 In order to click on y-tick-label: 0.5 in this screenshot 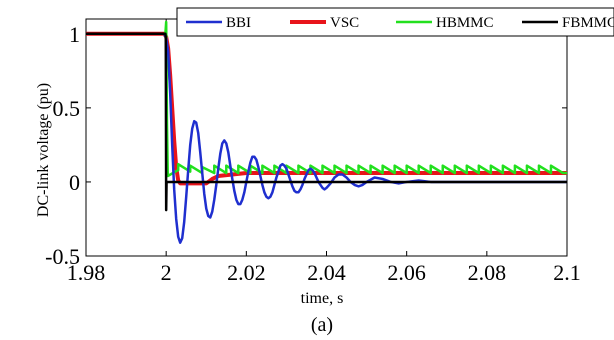, I will do `click(67, 108)`.